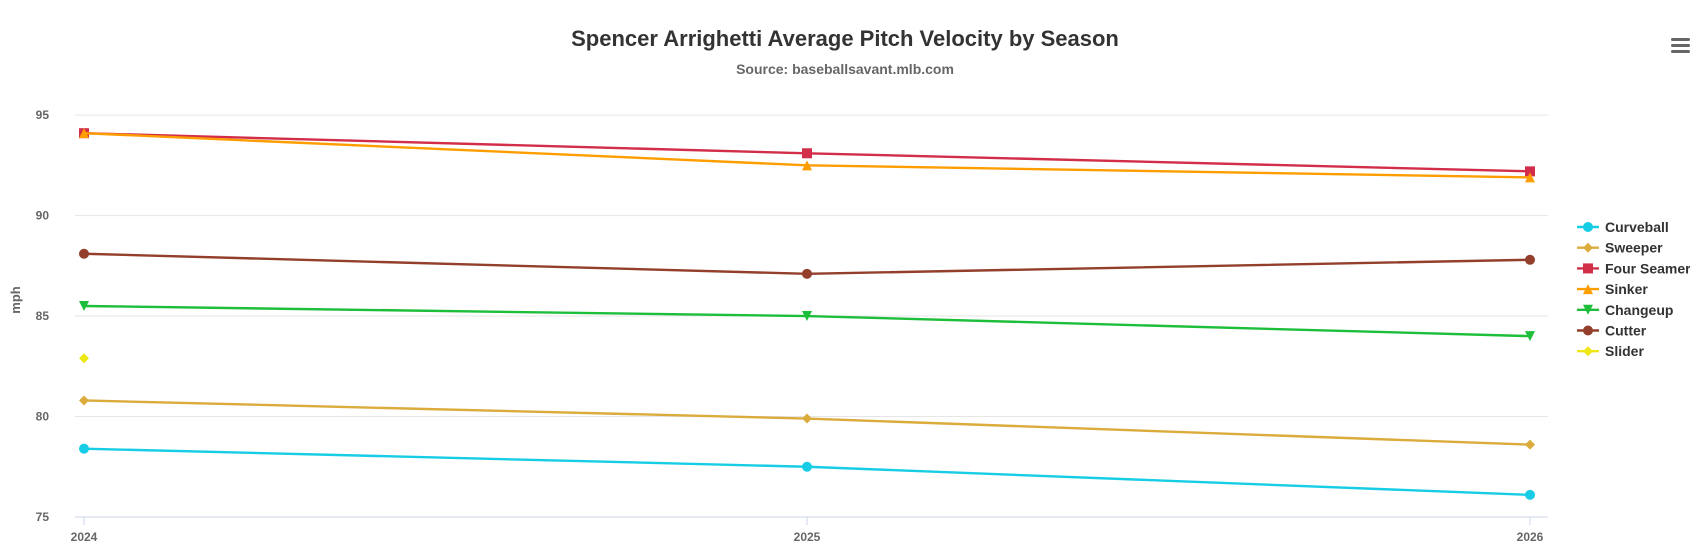  Describe the element at coordinates (1626, 289) in the screenshot. I see `legend-label-sinker: Sinker` at that location.